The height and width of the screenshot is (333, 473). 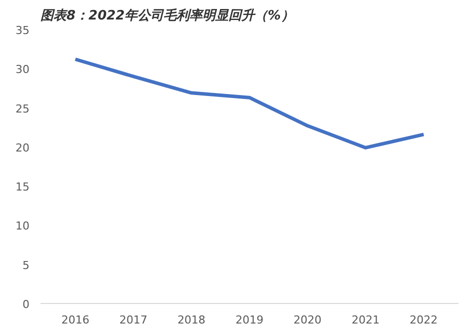 What do you see at coordinates (191, 320) in the screenshot?
I see `x-tick-label: 2018` at bounding box center [191, 320].